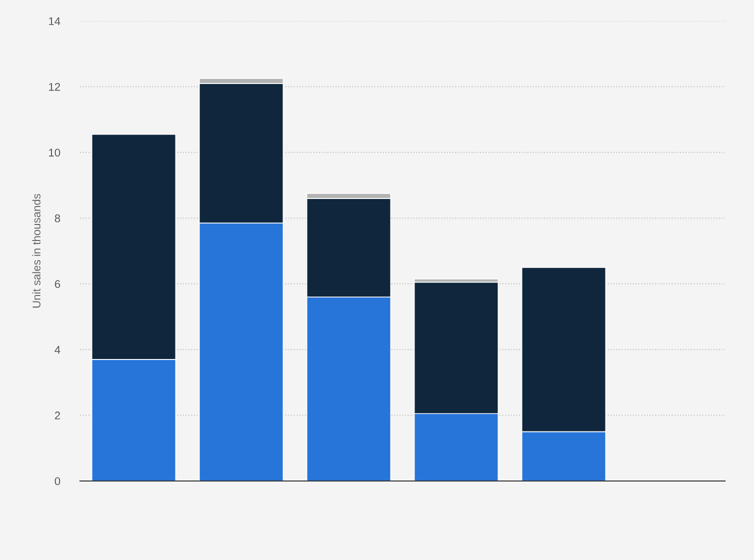 Image resolution: width=754 pixels, height=560 pixels. What do you see at coordinates (57, 481) in the screenshot?
I see `y-tick-label: 0` at bounding box center [57, 481].